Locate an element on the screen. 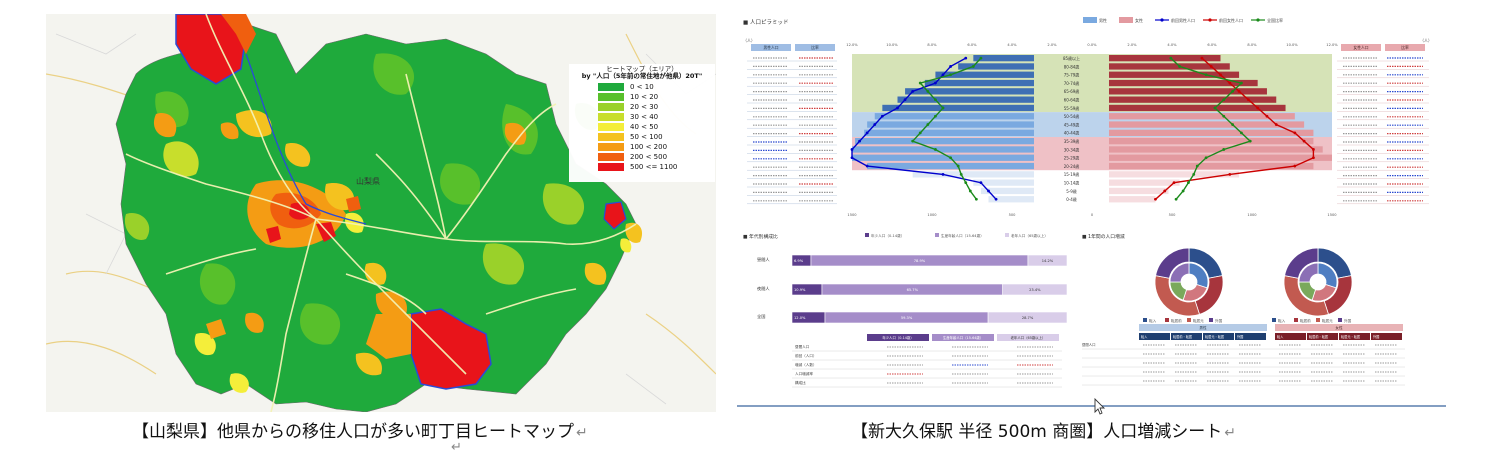  age-composition-value: 78.9% is located at coordinates (920, 261).